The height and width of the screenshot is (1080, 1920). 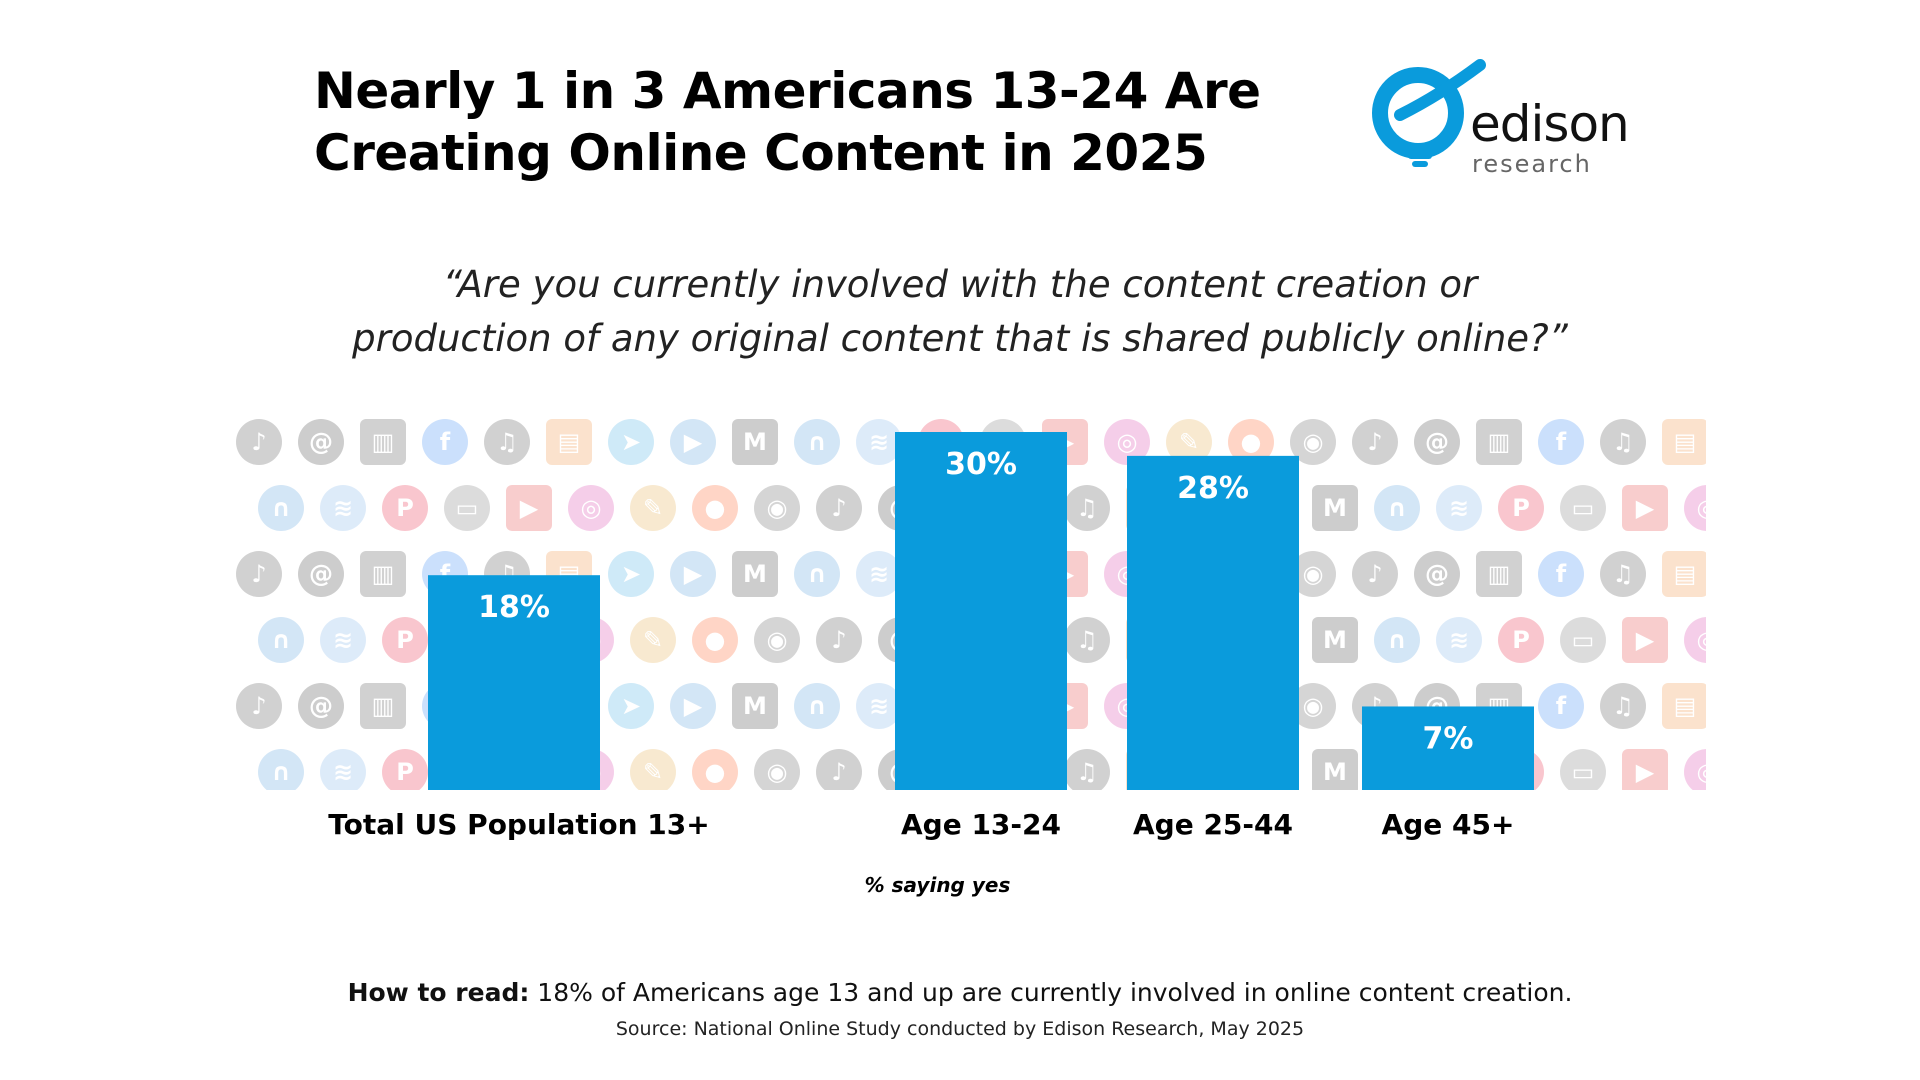 I want to click on title-line-1: Nearly 1 in 3 Americans 13-24 Are, so click(x=787, y=91).